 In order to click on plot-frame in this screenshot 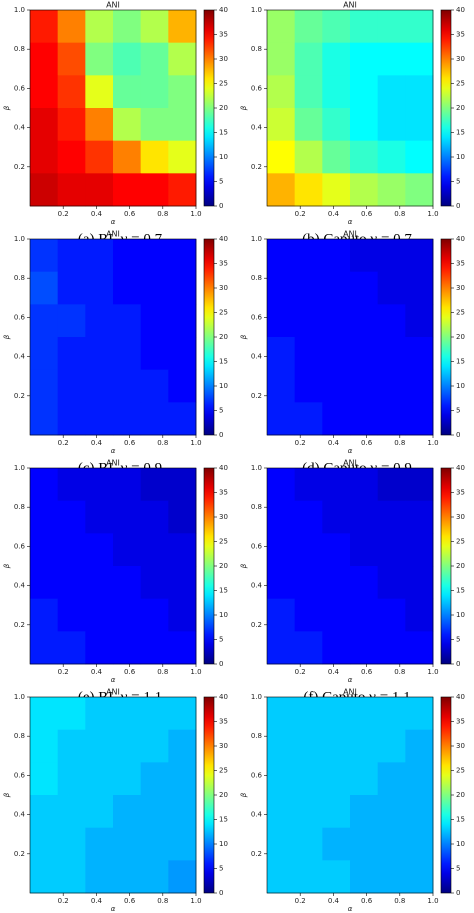, I will do `click(113, 566)`.